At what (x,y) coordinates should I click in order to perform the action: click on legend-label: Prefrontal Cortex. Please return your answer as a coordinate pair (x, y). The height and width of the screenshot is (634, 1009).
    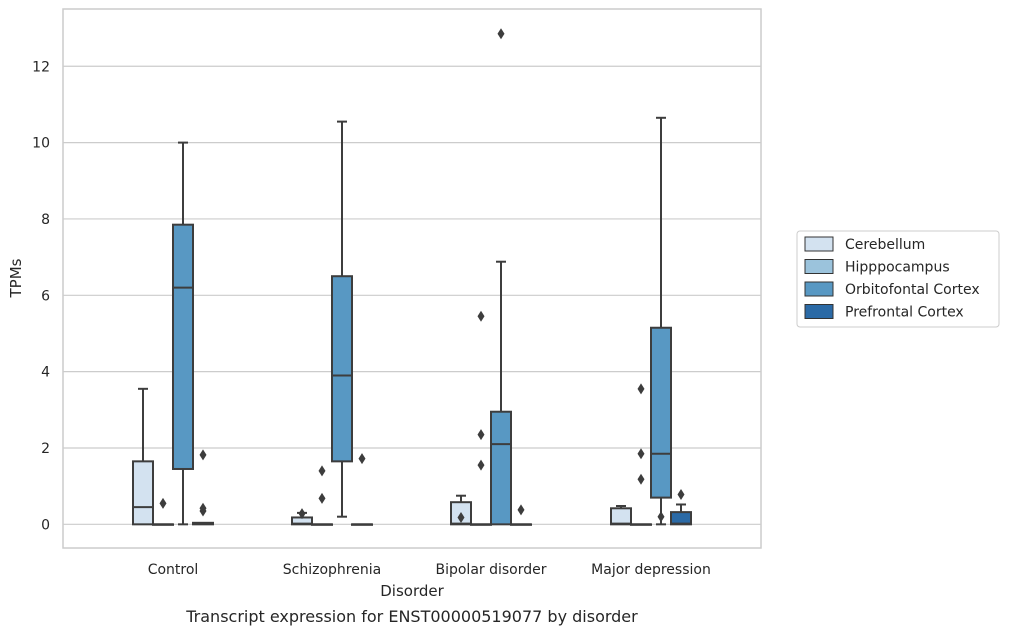
    Looking at the image, I should click on (904, 313).